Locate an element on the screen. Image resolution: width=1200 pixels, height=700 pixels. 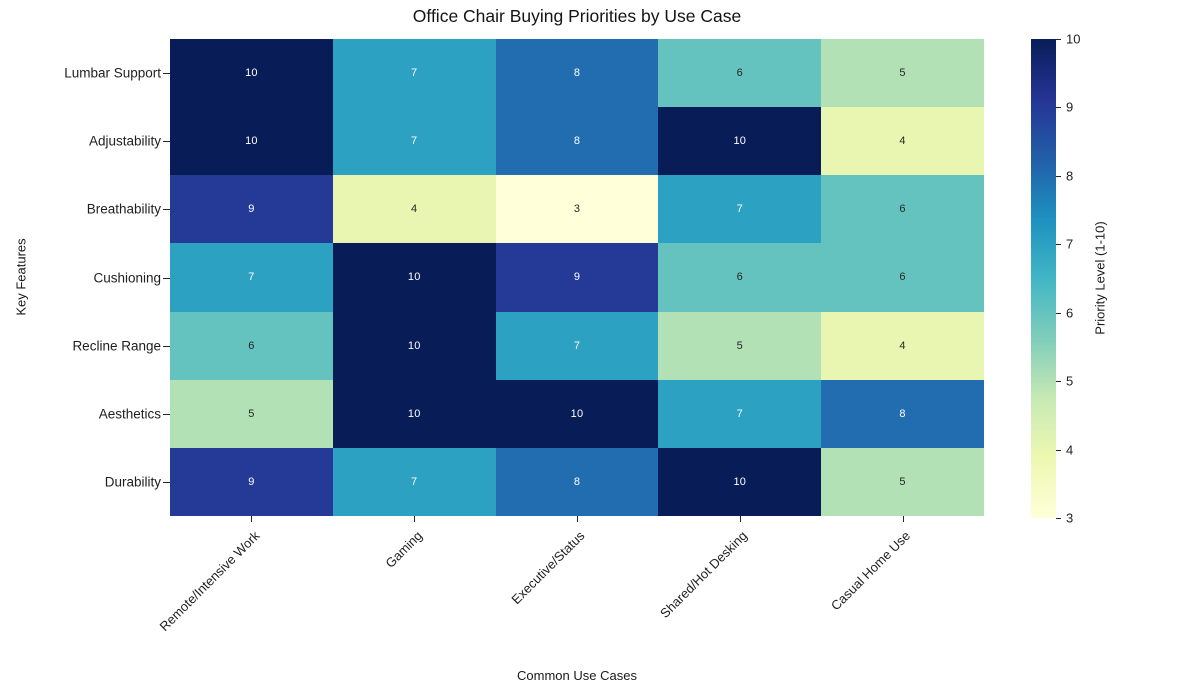
colorbar-tick-label: 10 is located at coordinates (1073, 39).